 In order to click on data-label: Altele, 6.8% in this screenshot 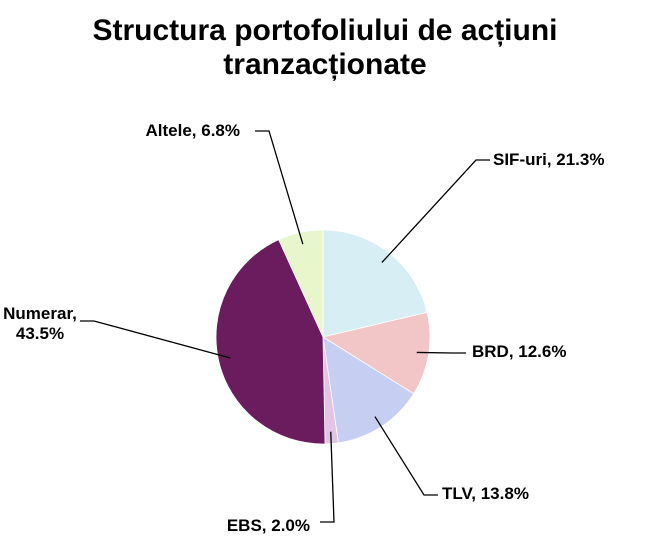, I will do `click(193, 130)`.